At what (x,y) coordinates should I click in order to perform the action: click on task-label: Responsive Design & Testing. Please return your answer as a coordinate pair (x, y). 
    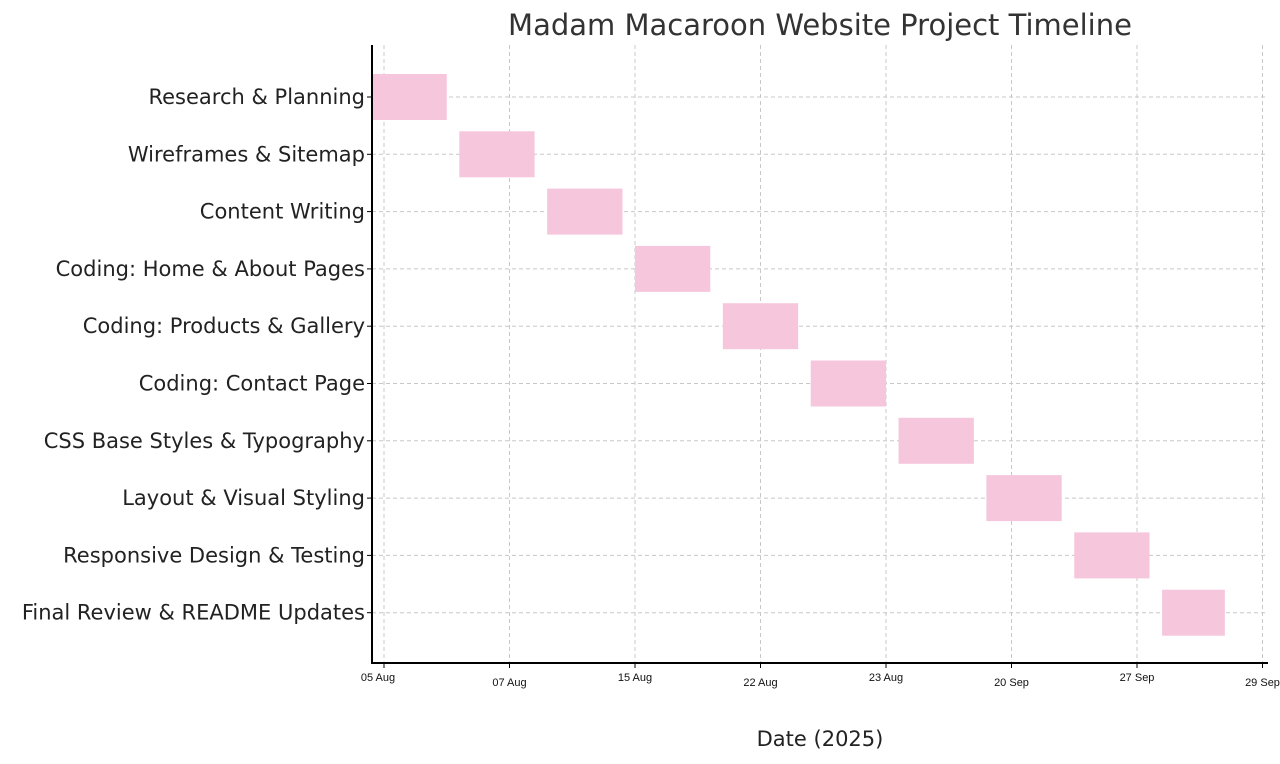
    Looking at the image, I should click on (214, 555).